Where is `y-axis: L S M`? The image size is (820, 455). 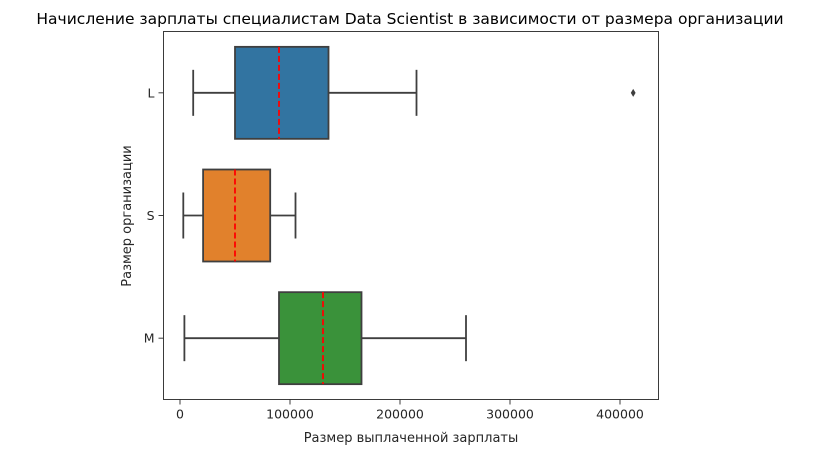
y-axis: L S M is located at coordinates (154, 215).